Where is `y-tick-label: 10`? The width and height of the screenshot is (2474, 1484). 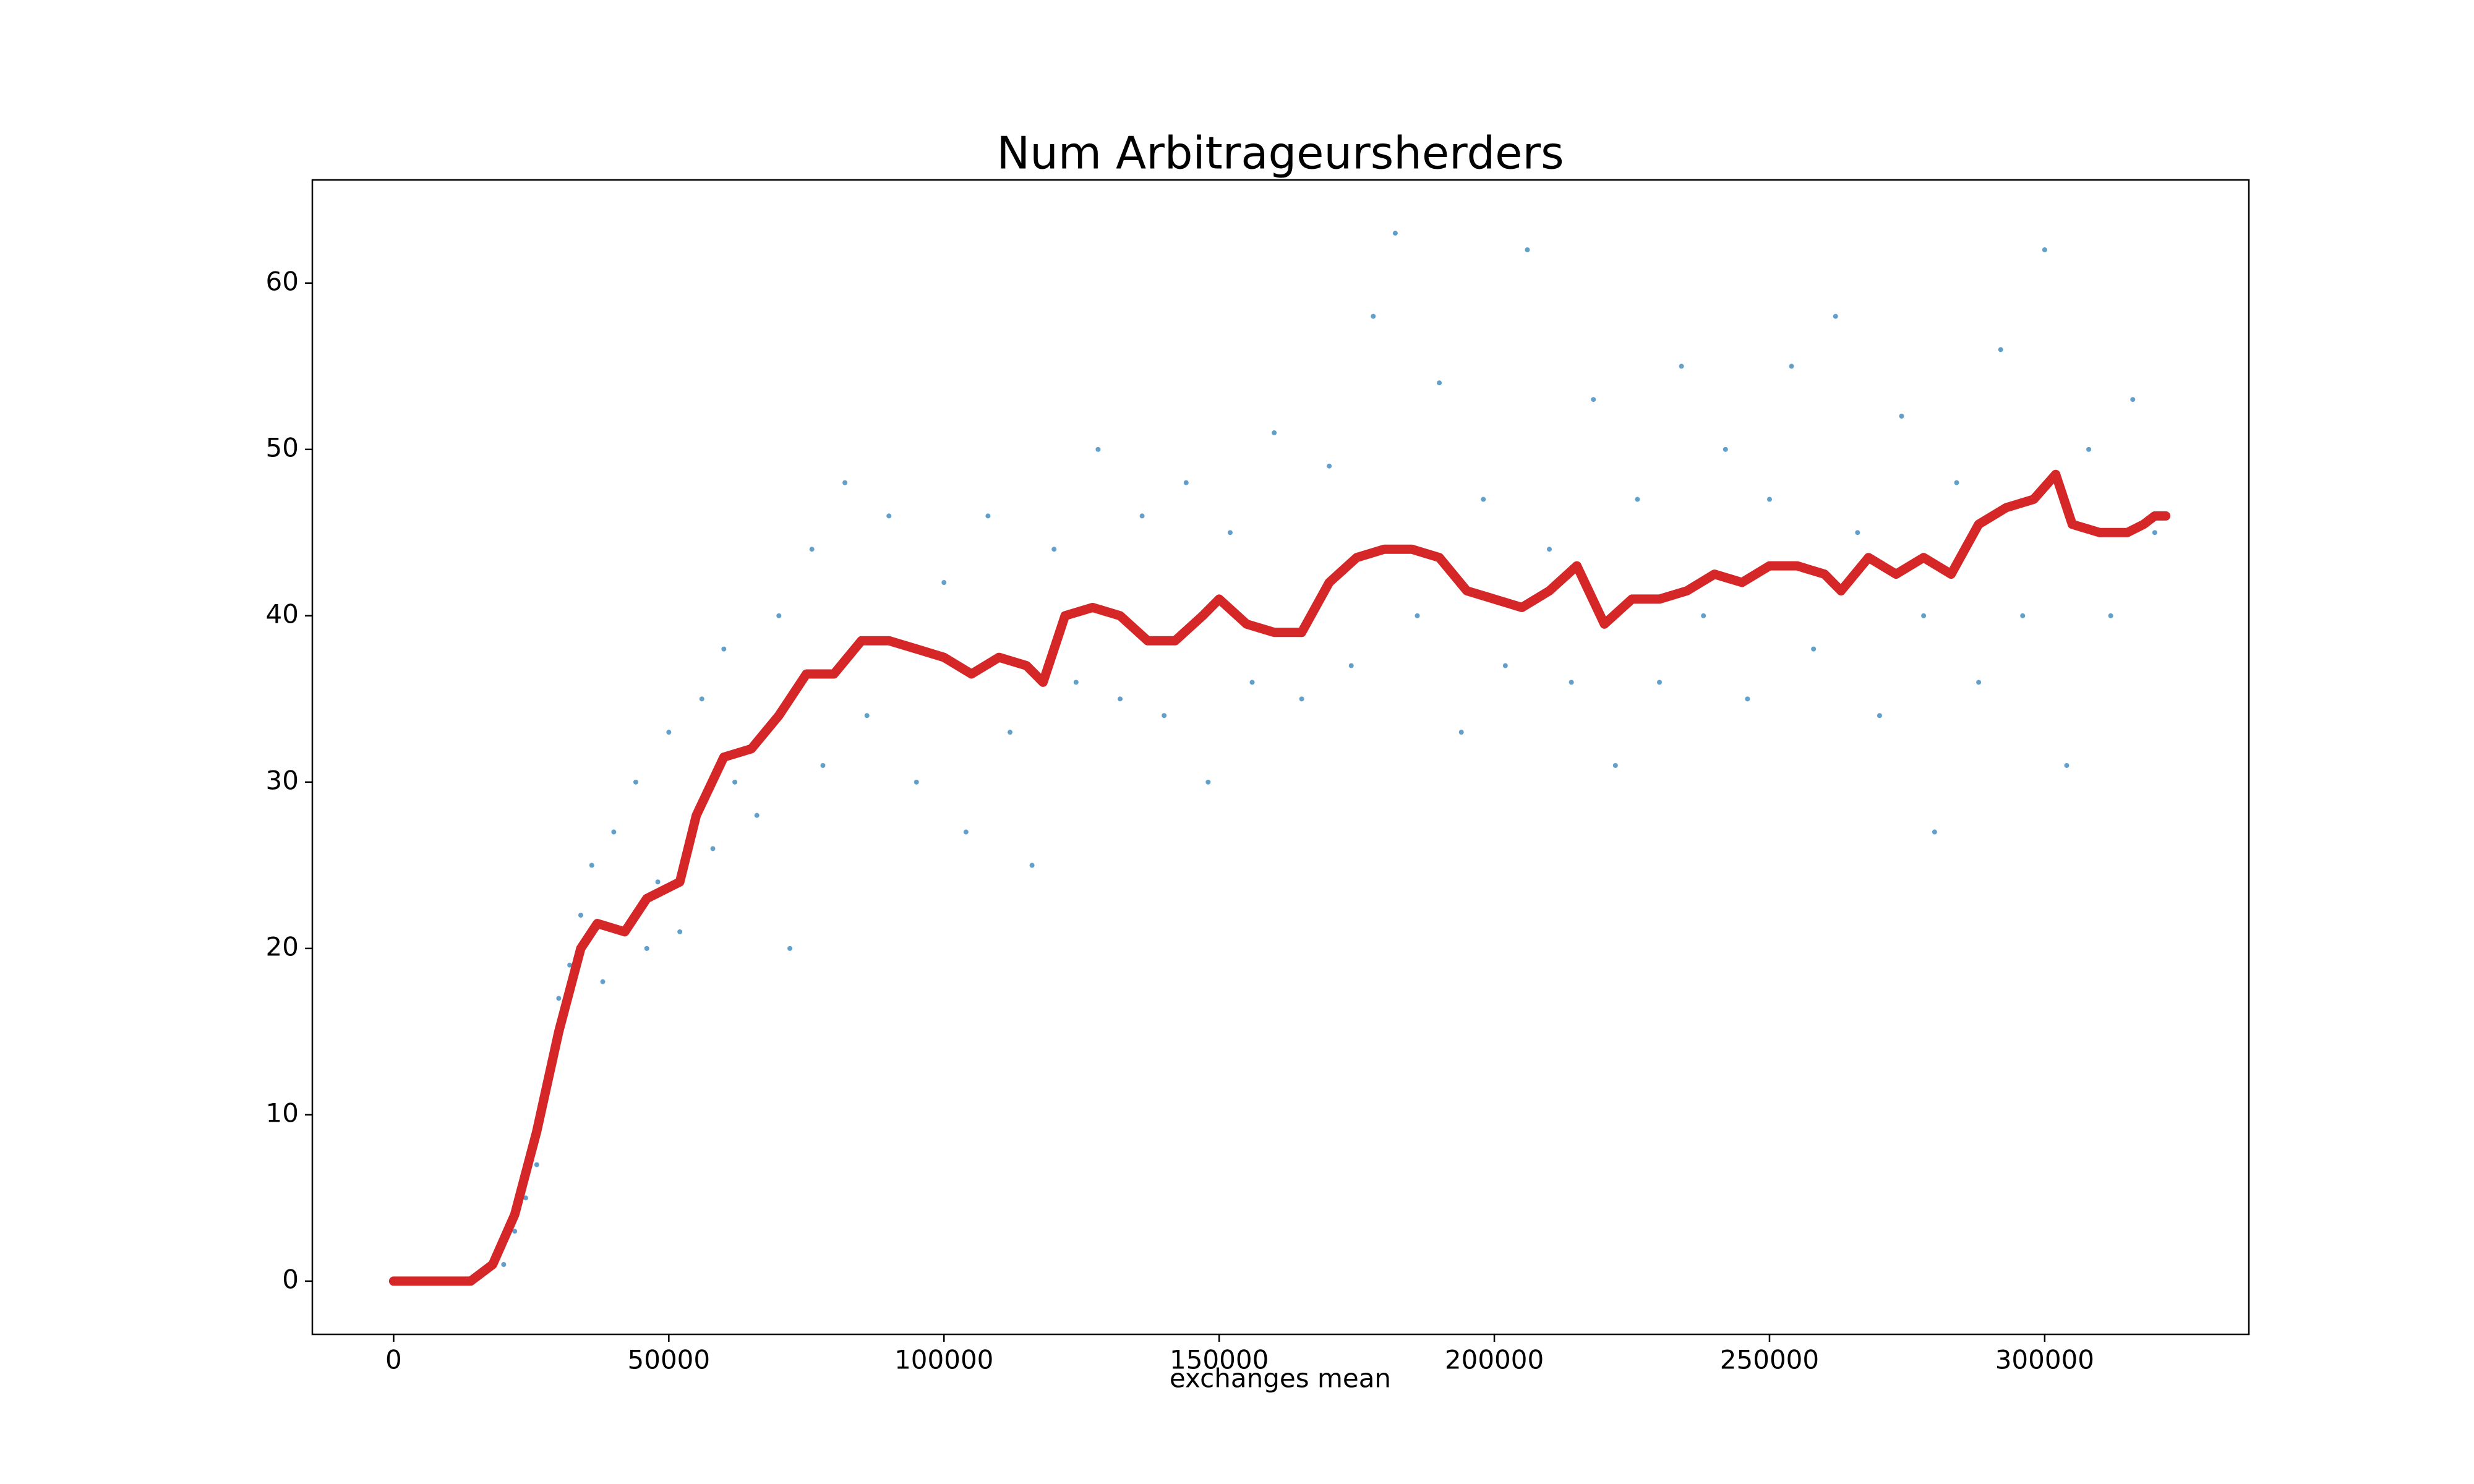 y-tick-label: 10 is located at coordinates (282, 1113).